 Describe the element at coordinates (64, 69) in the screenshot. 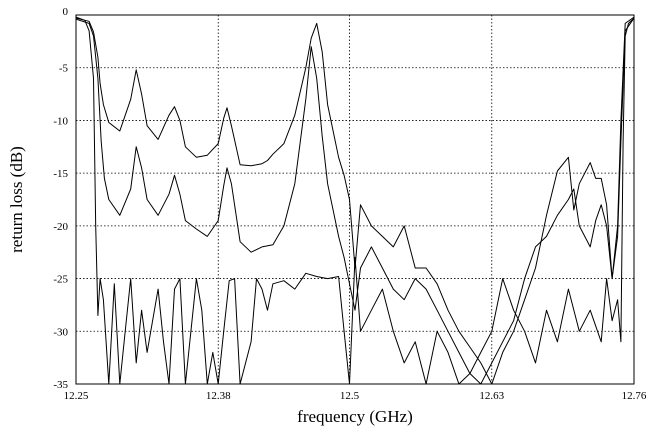

I see `y-tick-label: -5` at that location.